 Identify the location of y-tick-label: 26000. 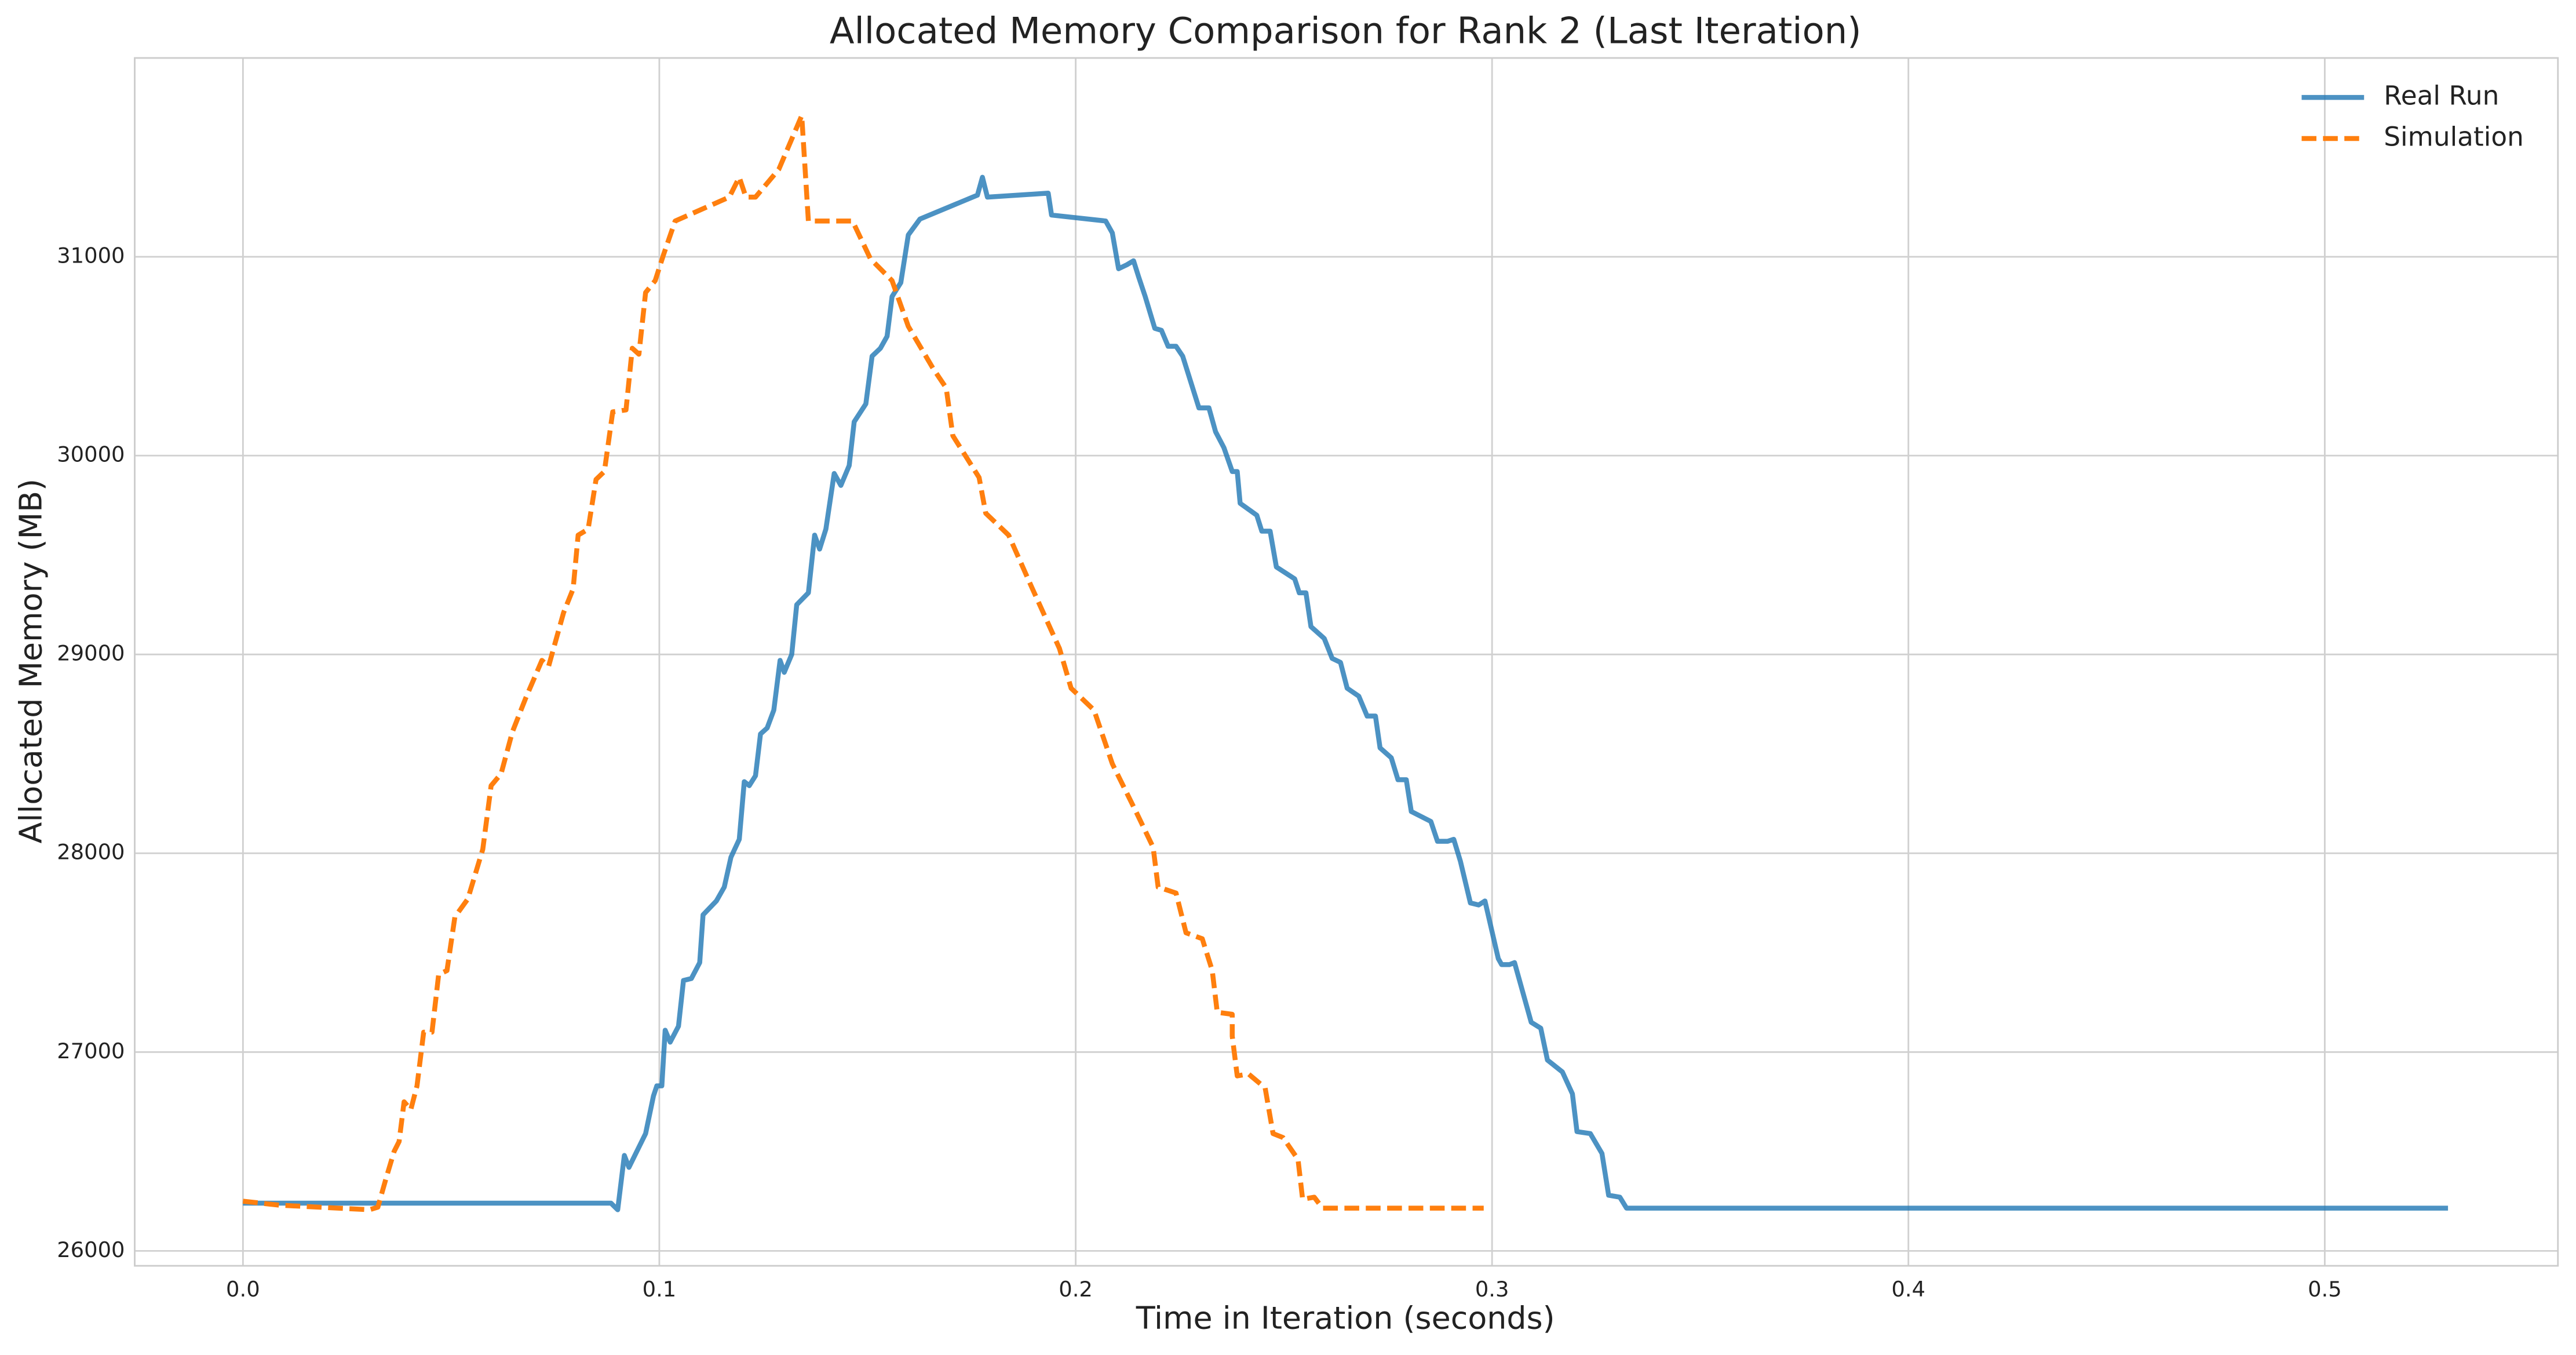
(91, 1249).